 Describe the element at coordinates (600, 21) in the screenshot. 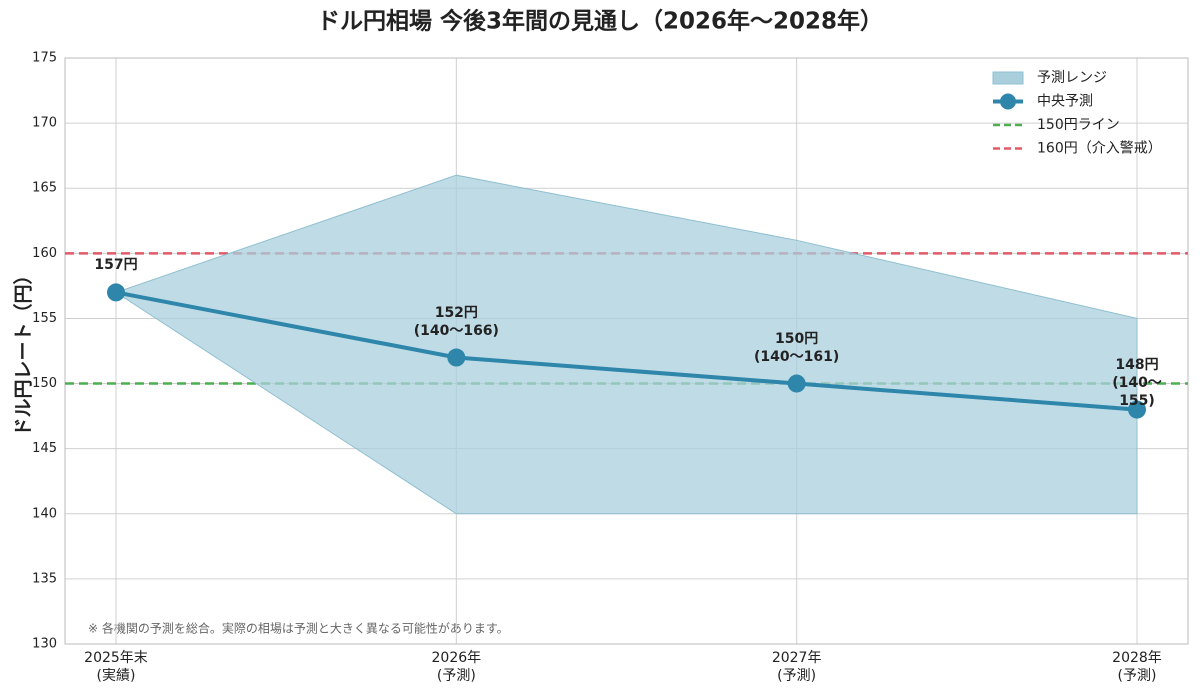

I see `chart-title: ドル円相場 今後3年間の見通し（2026年〜2028年）` at that location.